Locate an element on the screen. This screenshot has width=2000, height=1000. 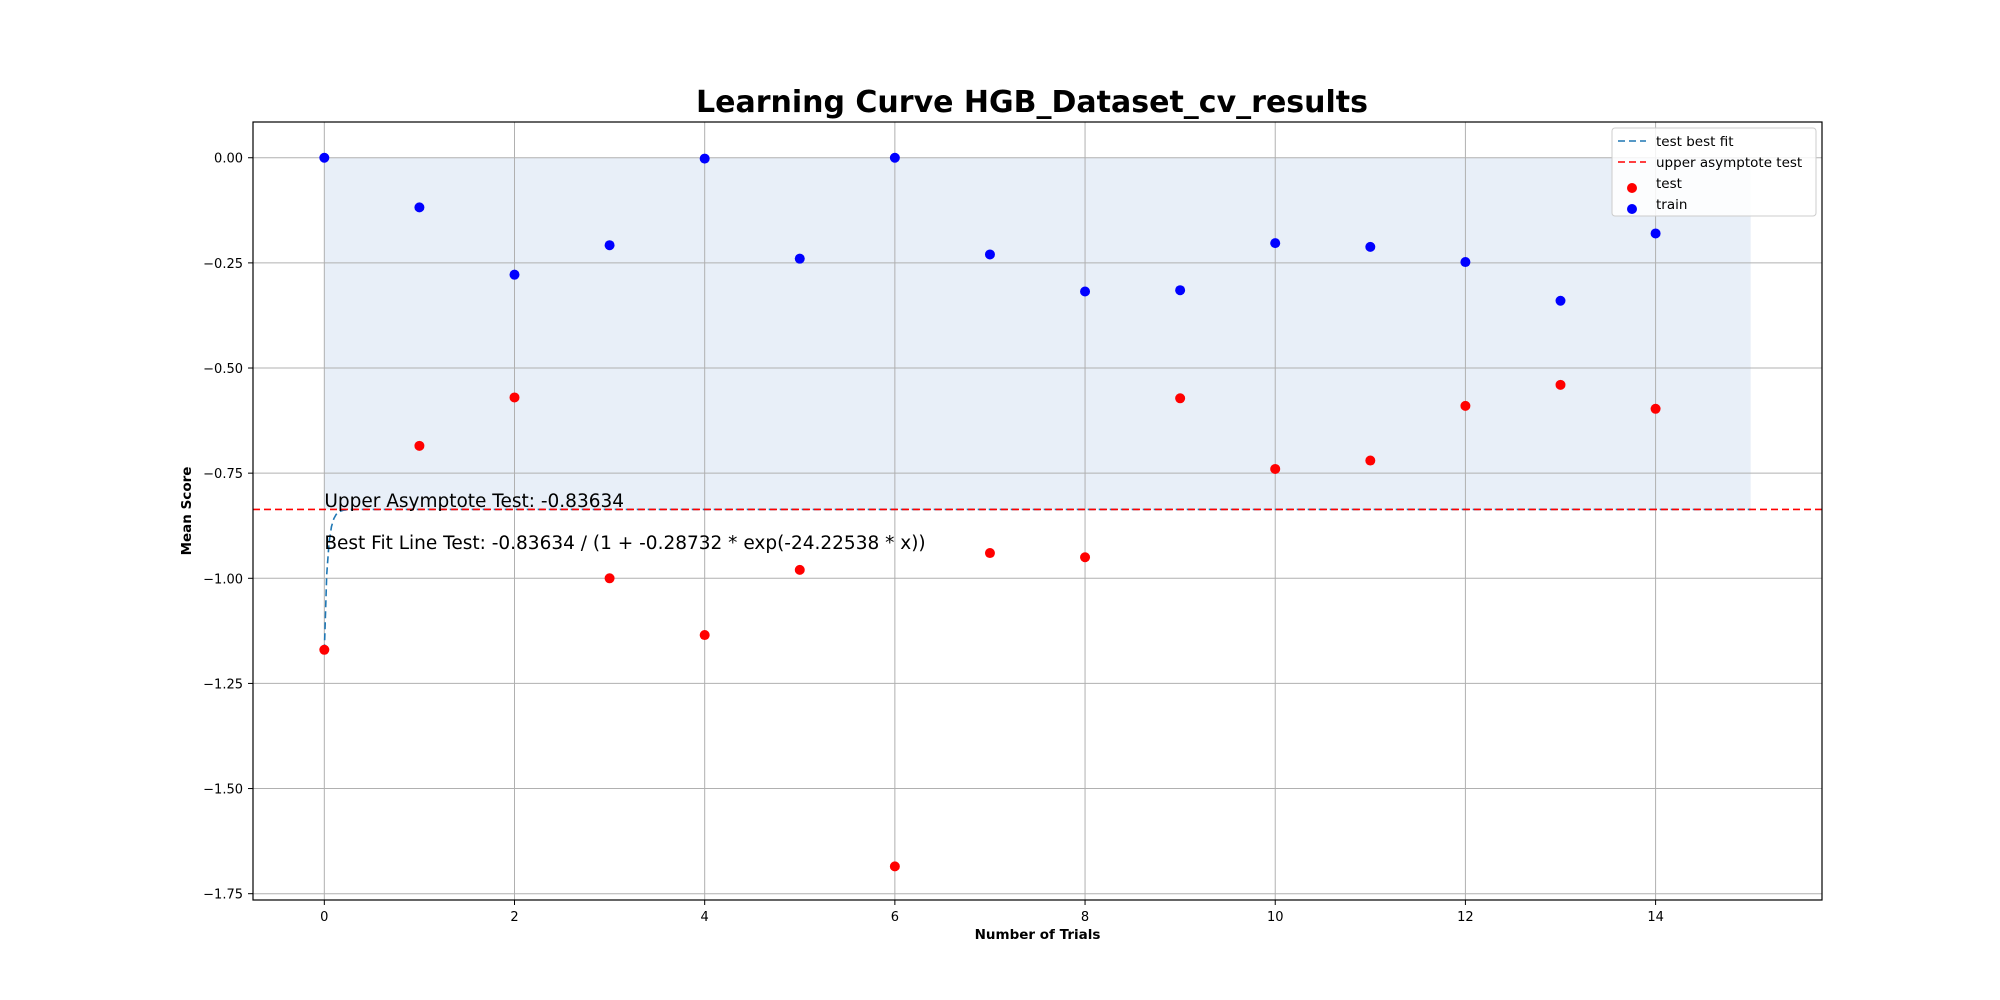
y-tick-label: −0.75 is located at coordinates (223, 474).